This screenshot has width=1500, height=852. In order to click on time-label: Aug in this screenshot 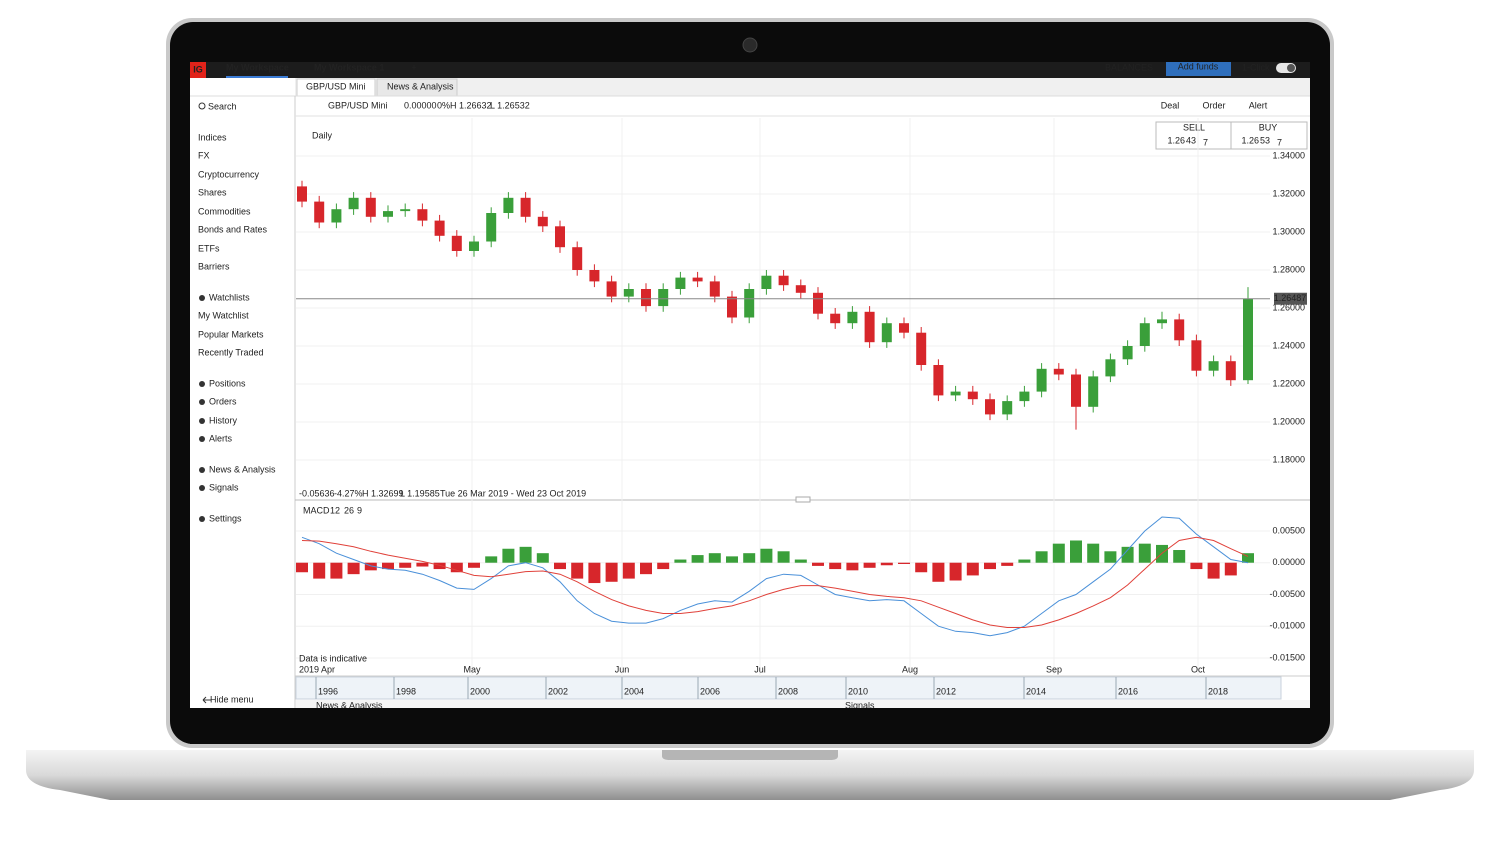, I will do `click(910, 669)`.